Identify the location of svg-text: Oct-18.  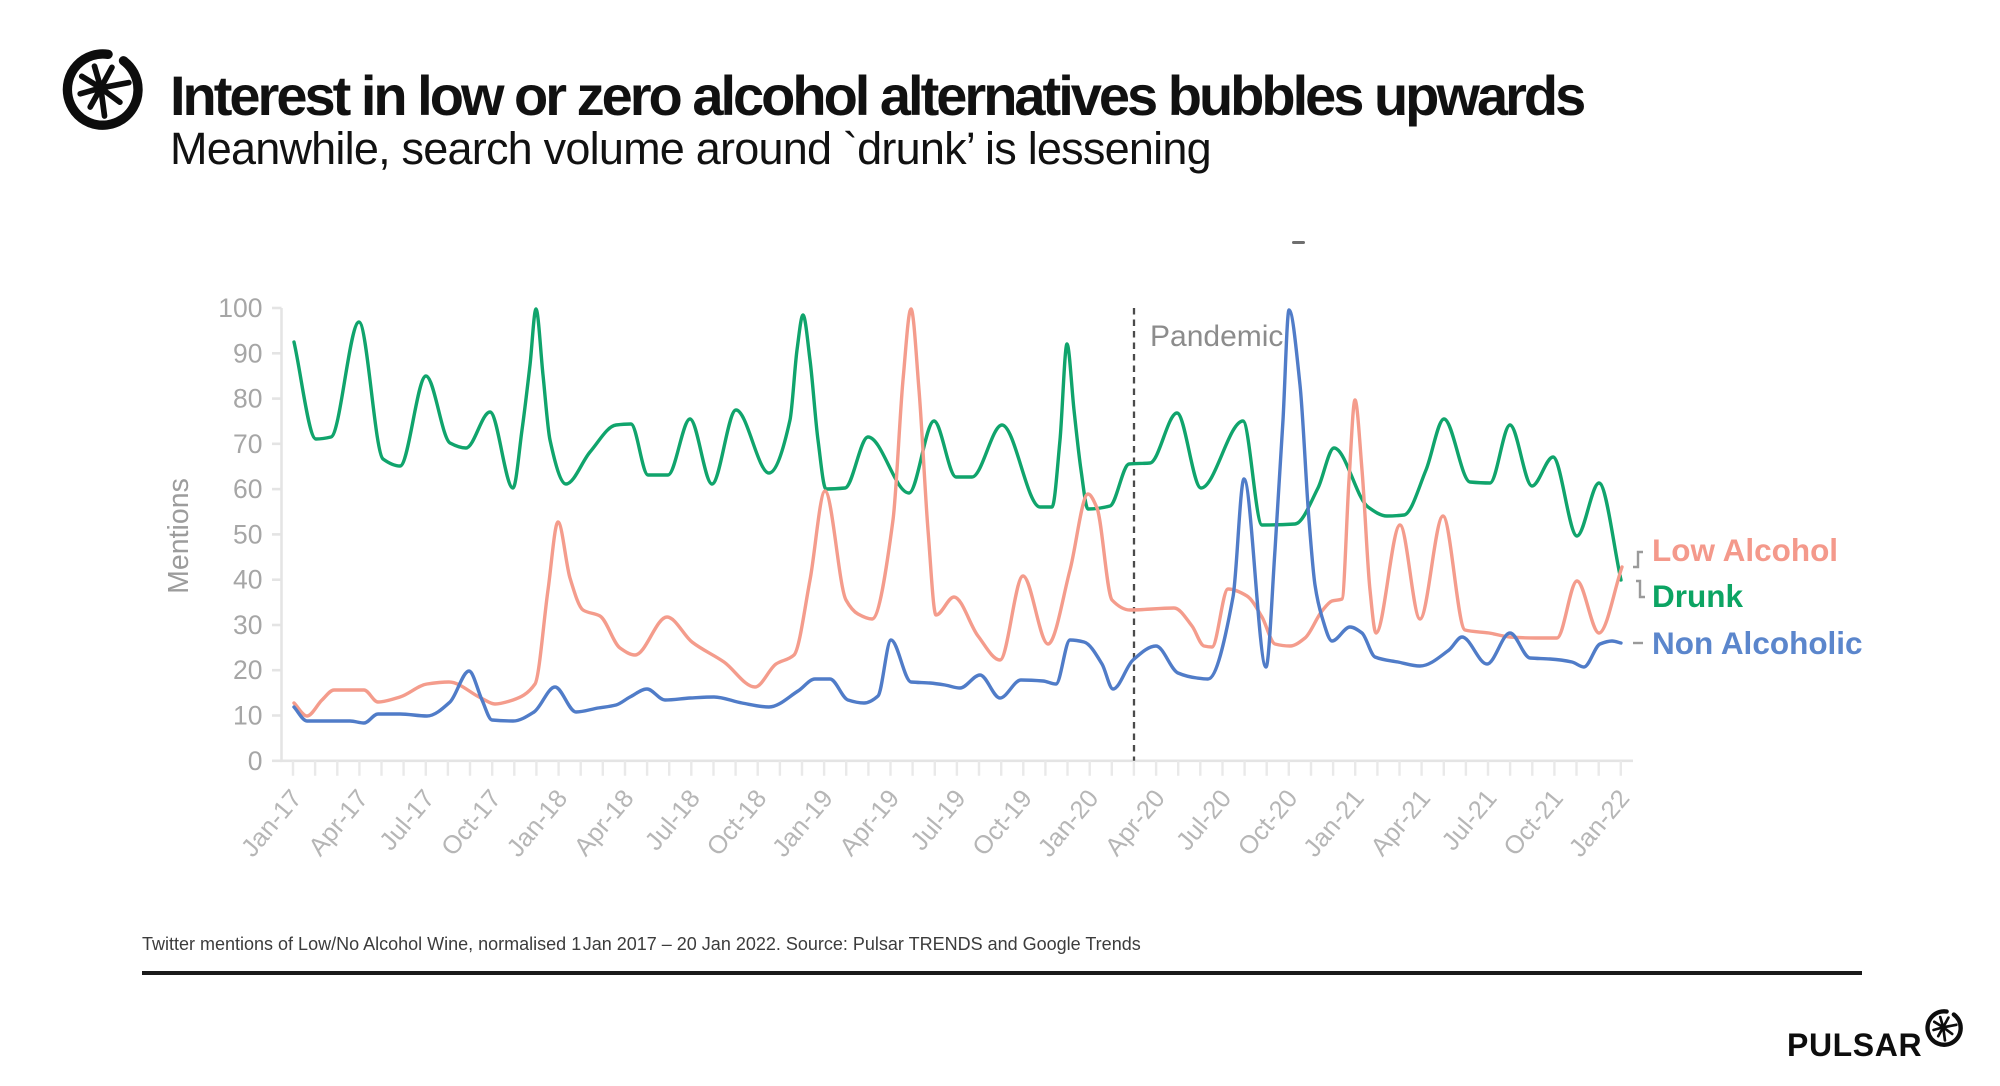
(737, 823).